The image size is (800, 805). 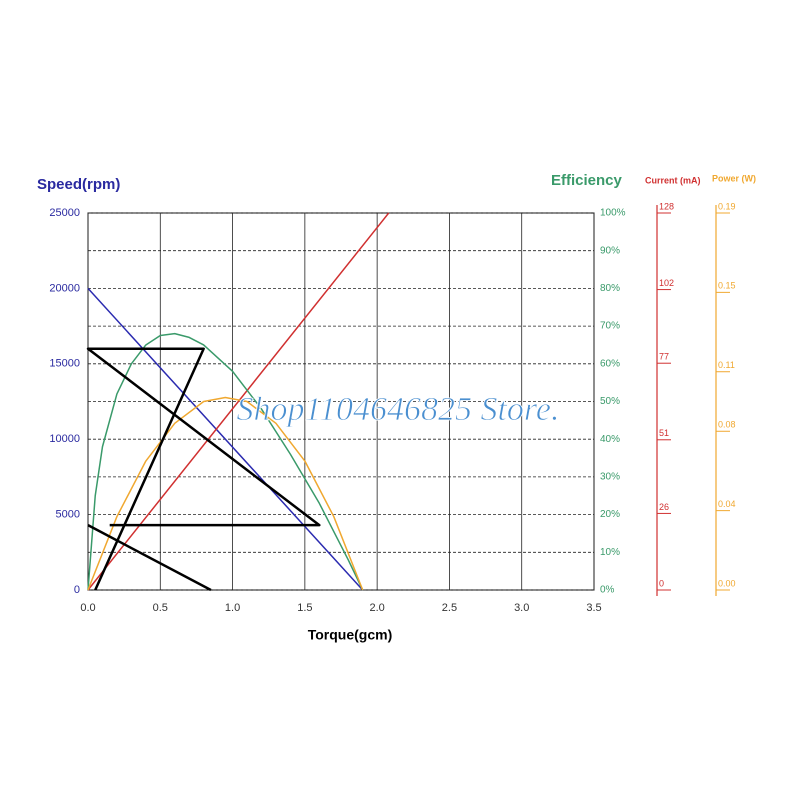 What do you see at coordinates (727, 286) in the screenshot?
I see `y4-tick-label: 0.15` at bounding box center [727, 286].